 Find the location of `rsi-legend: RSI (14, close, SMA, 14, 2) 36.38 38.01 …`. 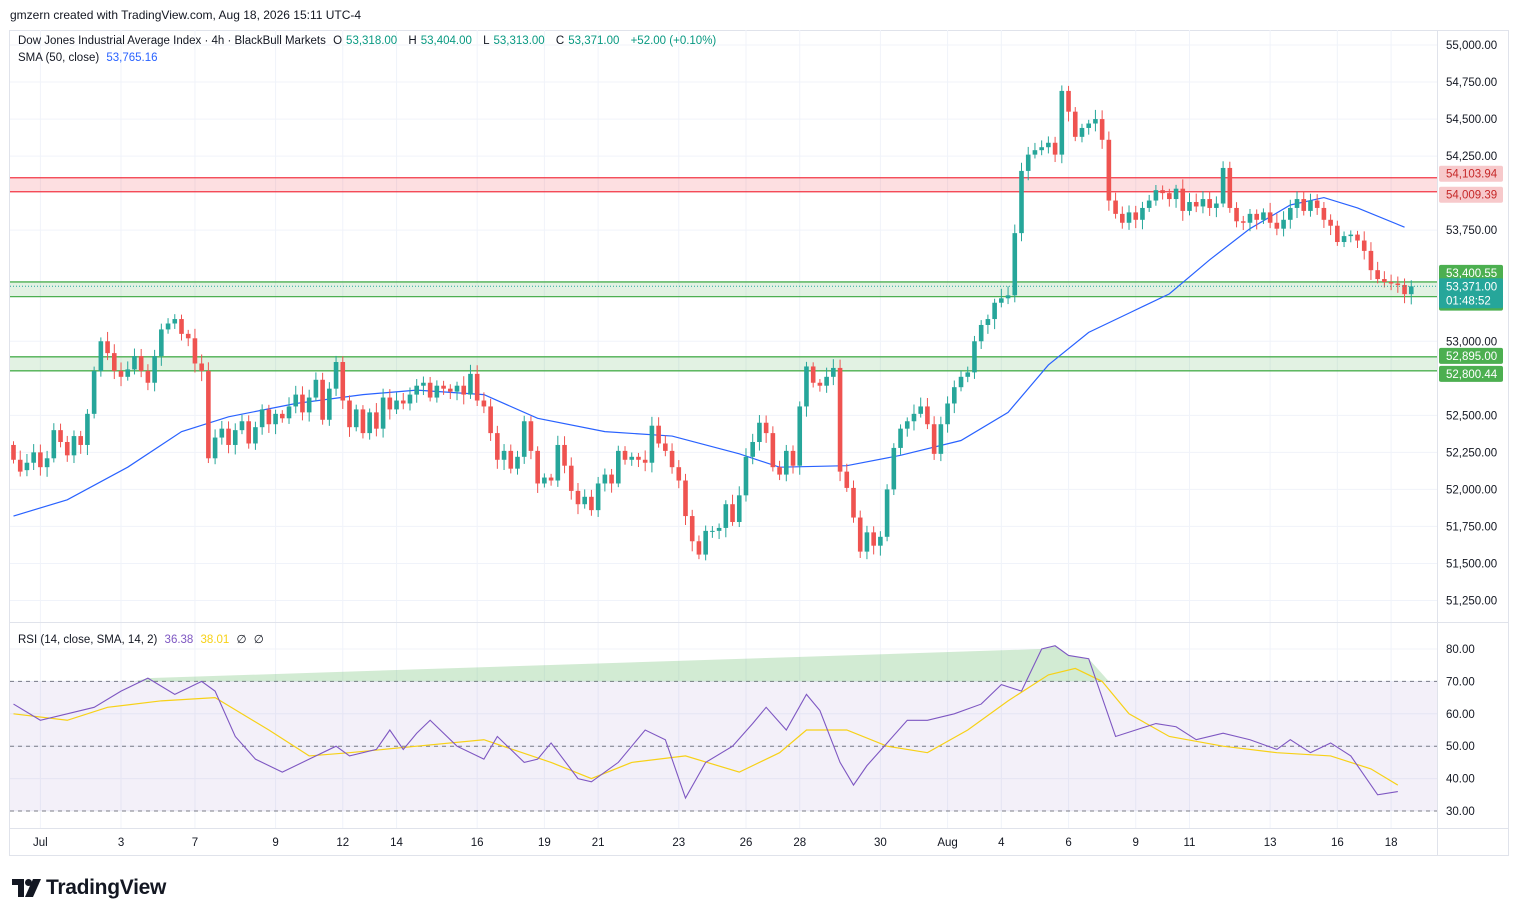

rsi-legend: RSI (14, close, SMA, 14, 2) 36.38 38.01 … is located at coordinates (143, 639).